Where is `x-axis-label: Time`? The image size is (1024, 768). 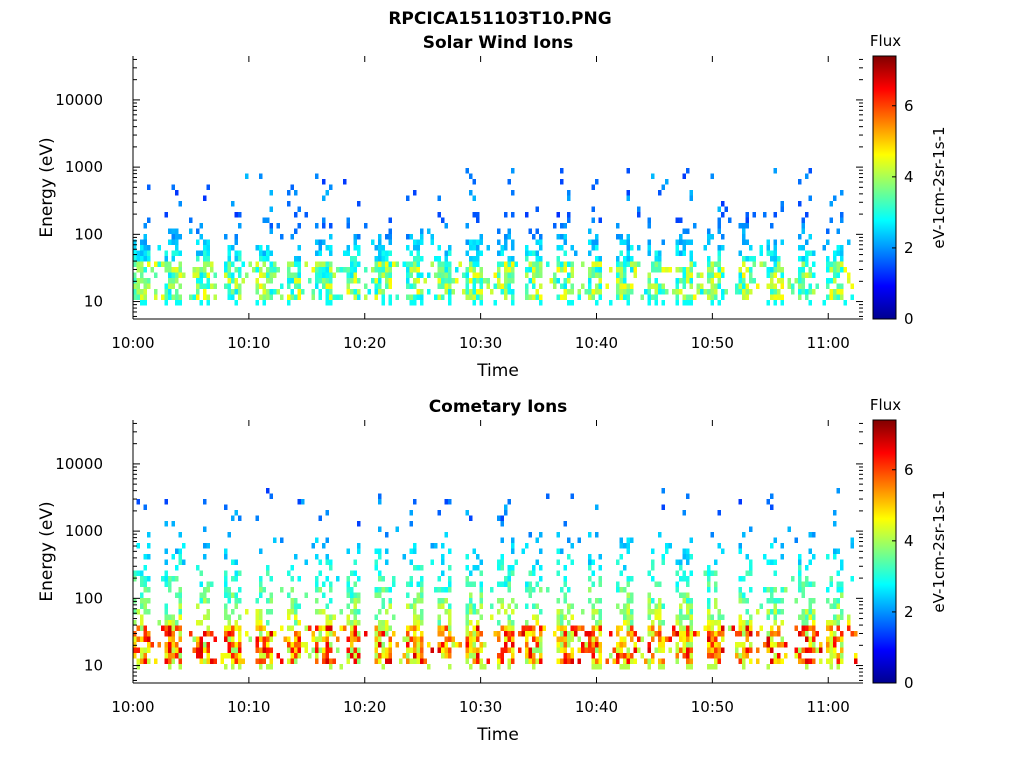 x-axis-label: Time is located at coordinates (497, 735).